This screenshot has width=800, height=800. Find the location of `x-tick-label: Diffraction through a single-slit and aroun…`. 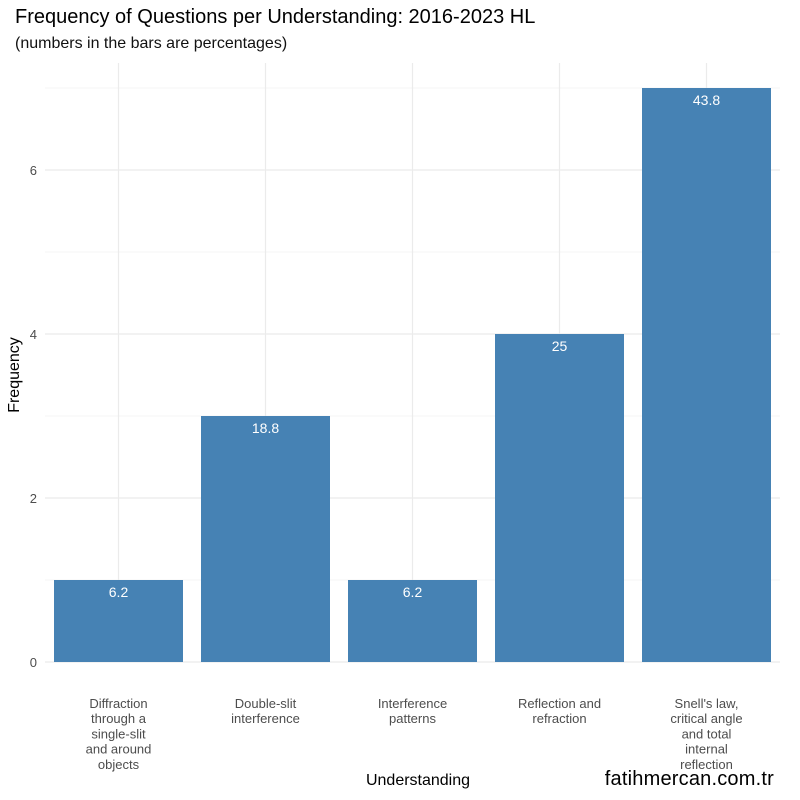

x-tick-label: Diffraction through a single-slit and aroun… is located at coordinates (119, 734).